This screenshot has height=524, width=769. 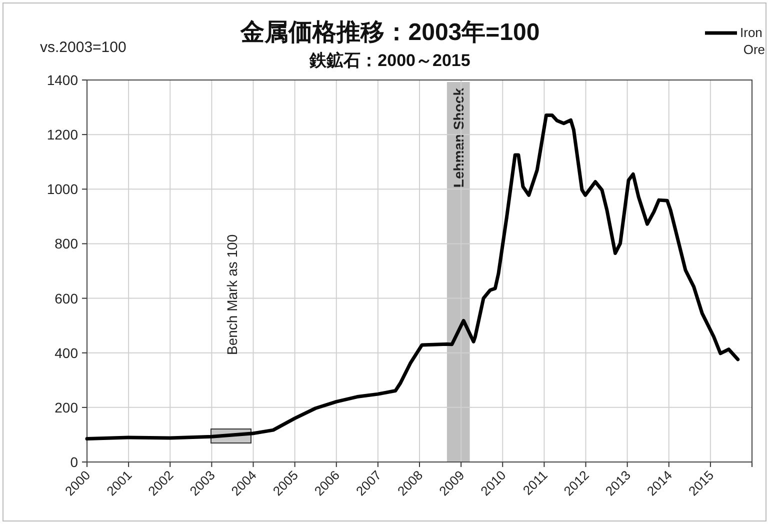 What do you see at coordinates (62, 80) in the screenshot?
I see `y-tick-label: 1400` at bounding box center [62, 80].